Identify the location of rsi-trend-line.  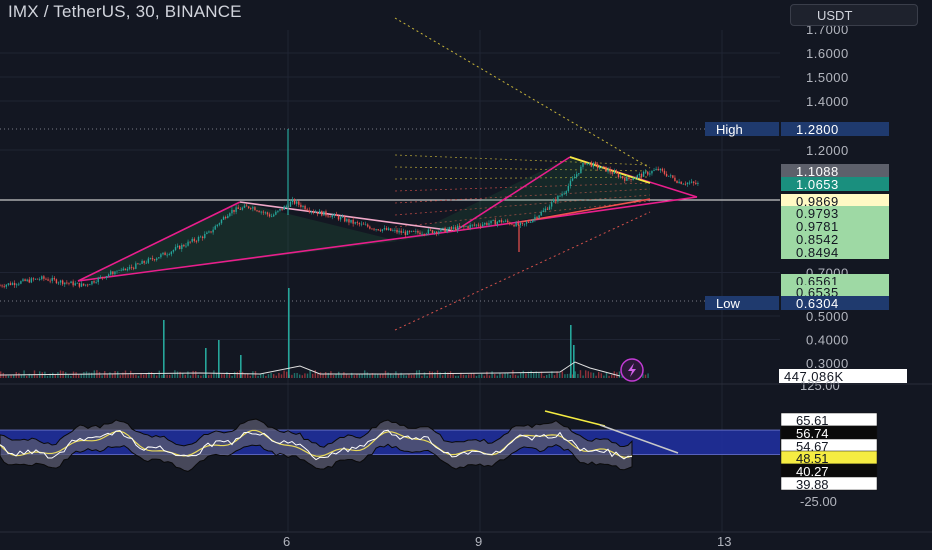
(639, 439).